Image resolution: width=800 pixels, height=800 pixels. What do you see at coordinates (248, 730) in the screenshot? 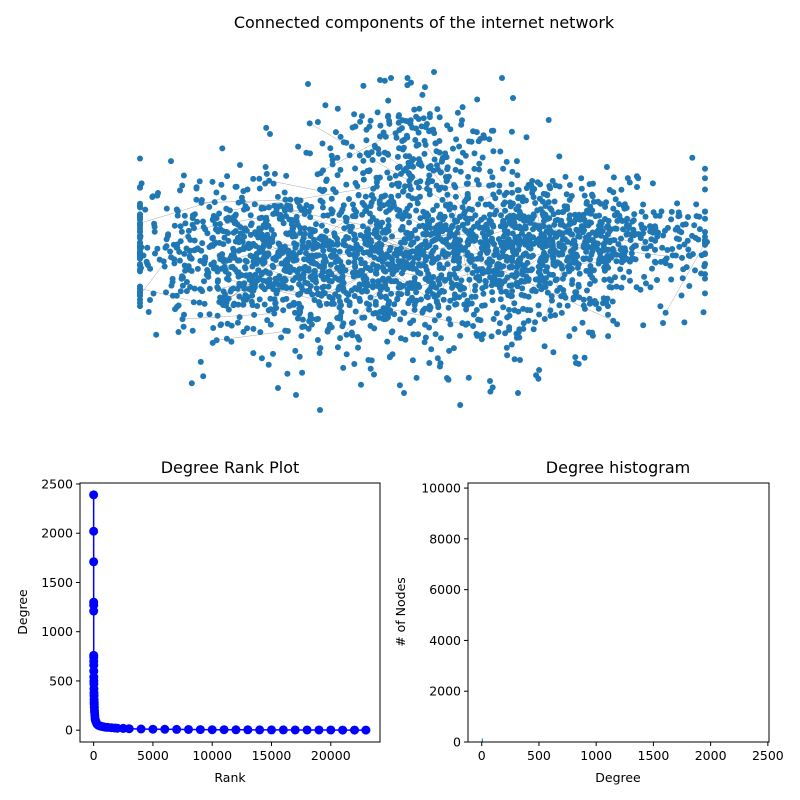
I see `rank-point` at bounding box center [248, 730].